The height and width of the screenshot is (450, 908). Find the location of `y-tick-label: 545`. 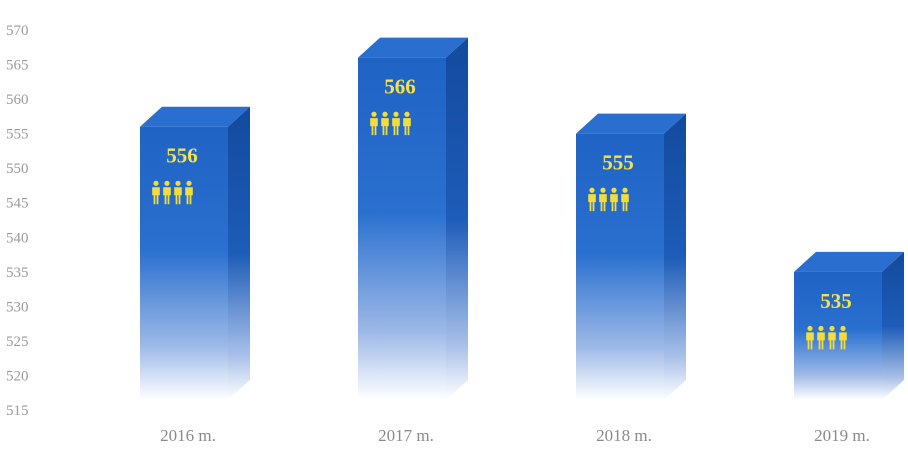

y-tick-label: 545 is located at coordinates (17, 204).